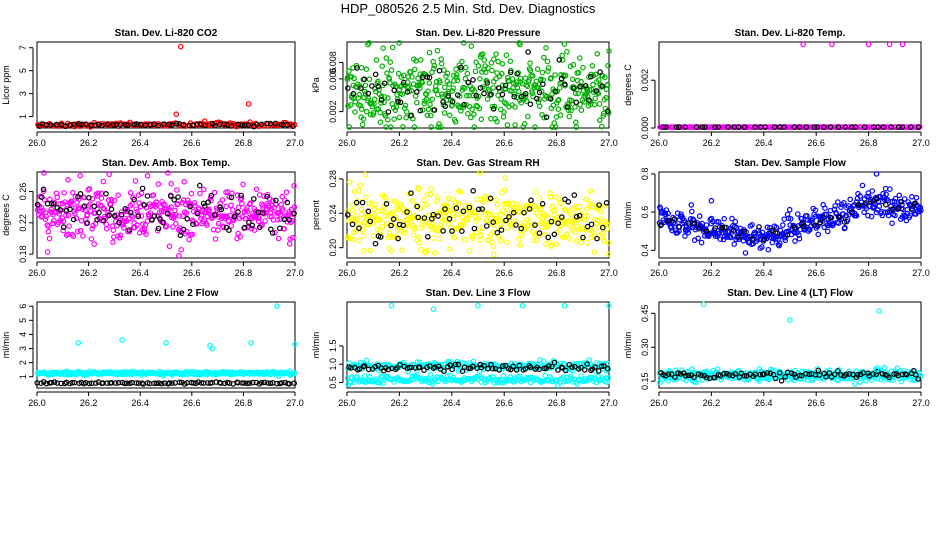 The image size is (936, 540). Describe the element at coordinates (452, 403) in the screenshot. I see `x-tick-label: 26.4` at that location.